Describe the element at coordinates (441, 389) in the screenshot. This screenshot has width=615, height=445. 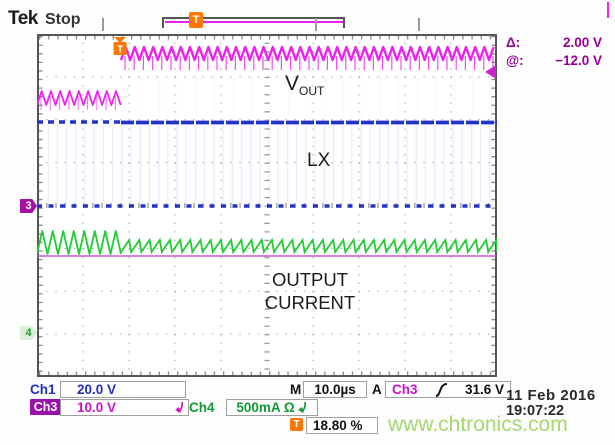
I see `rising-edge-icon` at that location.